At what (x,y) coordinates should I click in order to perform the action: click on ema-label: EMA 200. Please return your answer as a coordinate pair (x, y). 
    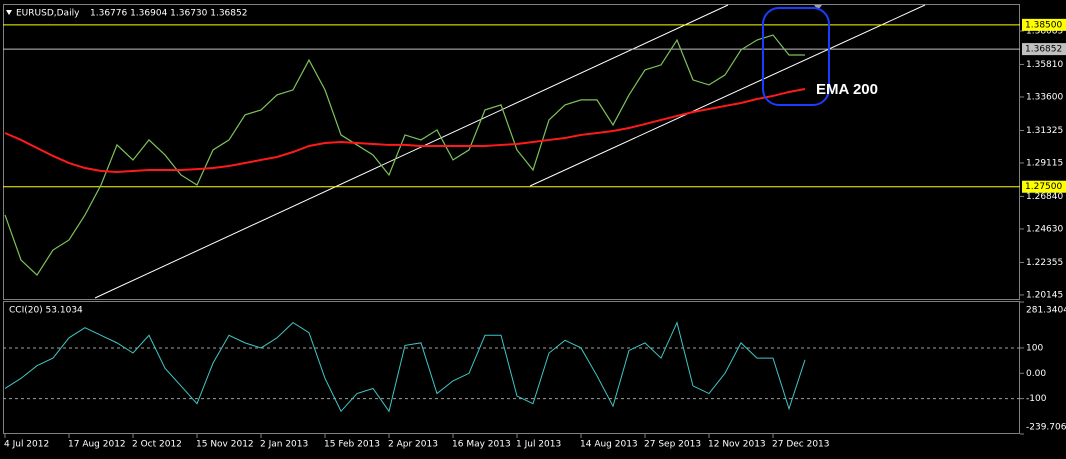
    Looking at the image, I should click on (847, 89).